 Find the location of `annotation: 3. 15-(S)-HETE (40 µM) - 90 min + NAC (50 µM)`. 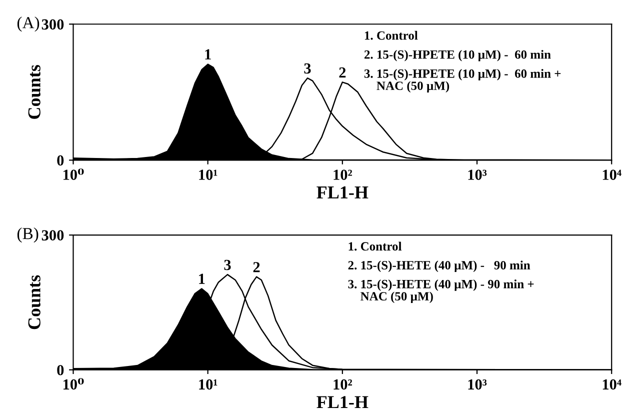

annotation: 3. 15-(S)-HETE (40 µM) - 90 min + NAC (50 µM) is located at coordinates (441, 292).